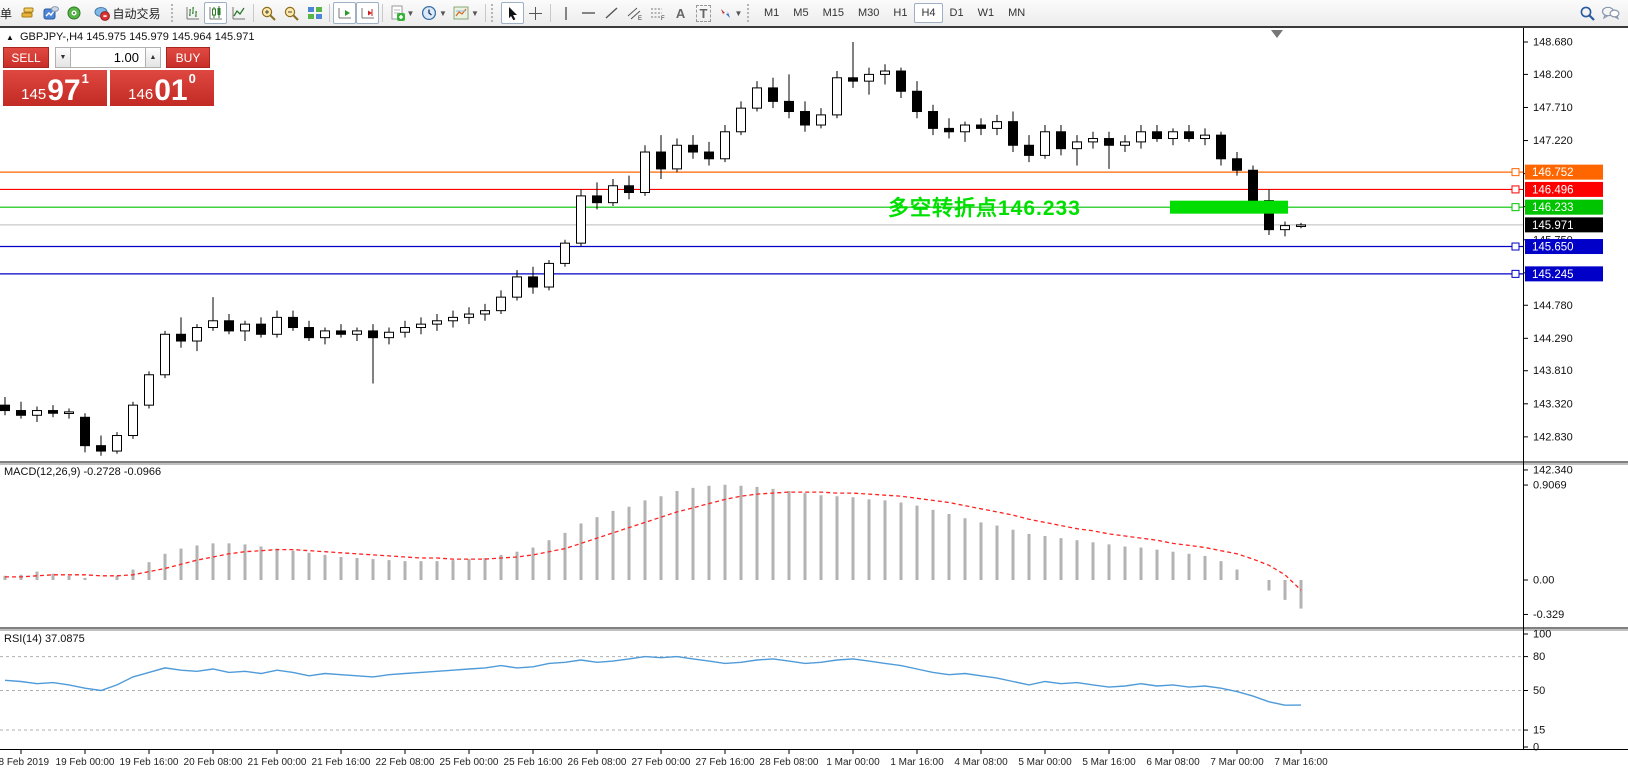 This screenshot has width=1628, height=773. Describe the element at coordinates (238, 13) in the screenshot. I see `line-chart-button` at that location.